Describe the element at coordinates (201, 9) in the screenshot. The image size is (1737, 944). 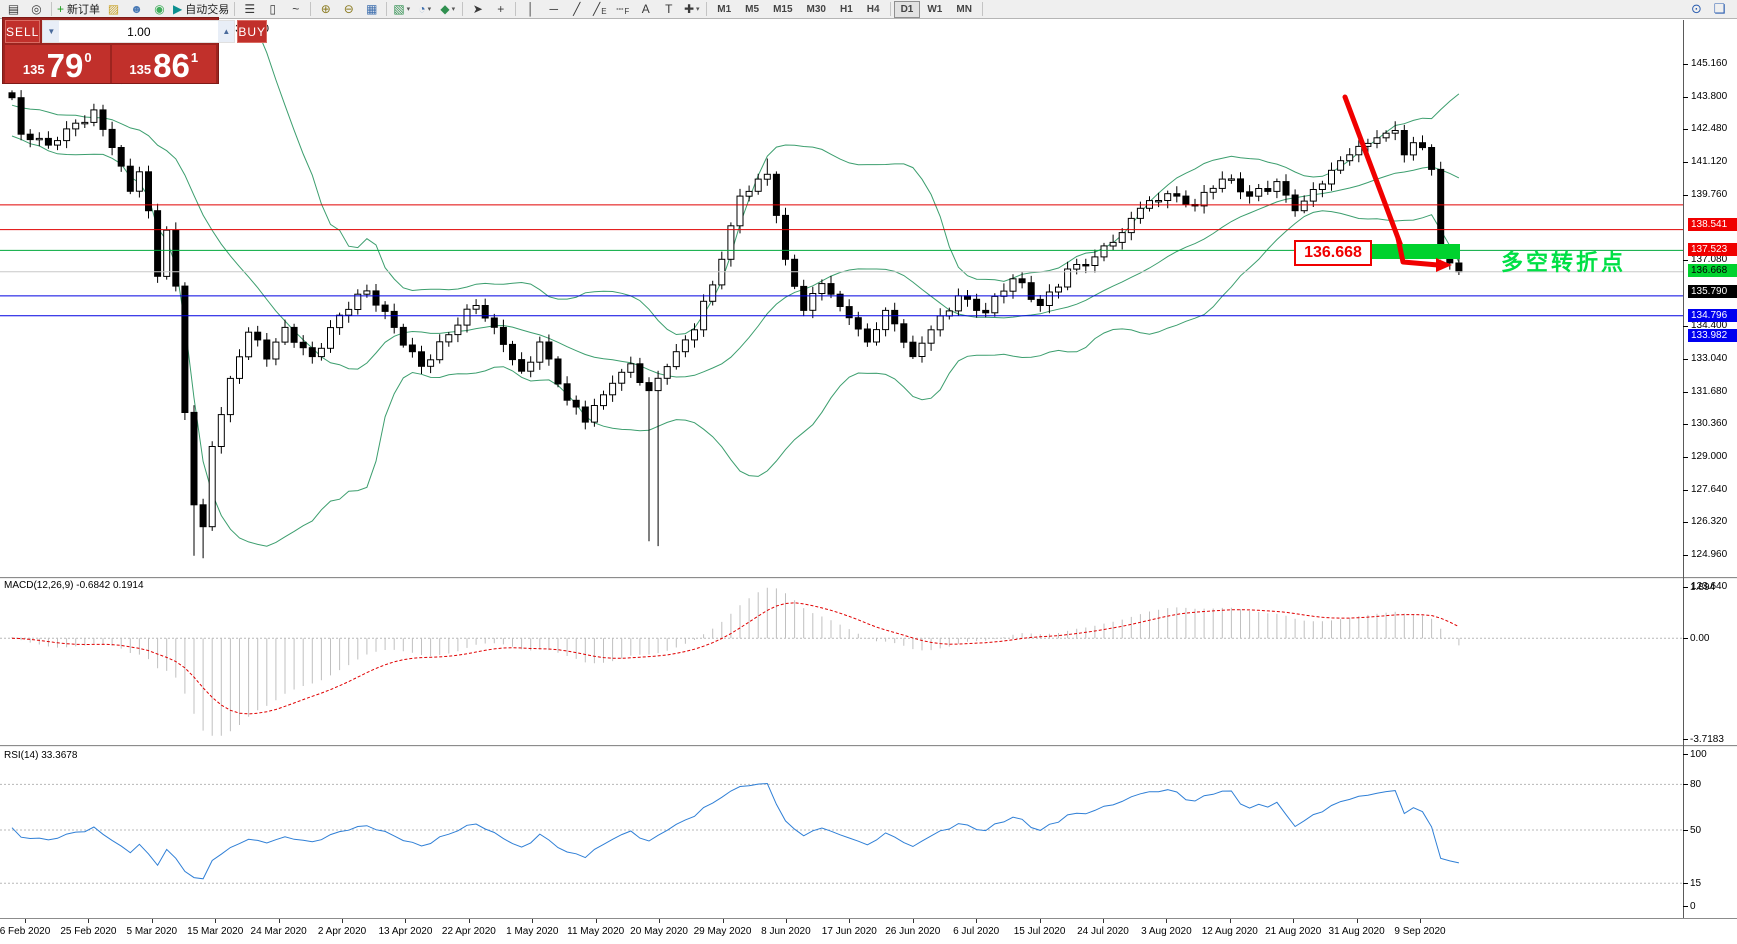
I see `autotrading-button: ▶ 自动交易` at that location.